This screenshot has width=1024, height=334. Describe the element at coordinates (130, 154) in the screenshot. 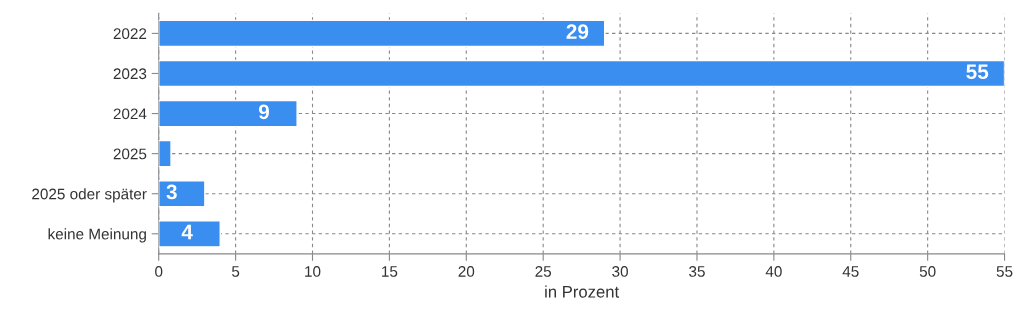

I see `y-tick-label: 2025` at that location.